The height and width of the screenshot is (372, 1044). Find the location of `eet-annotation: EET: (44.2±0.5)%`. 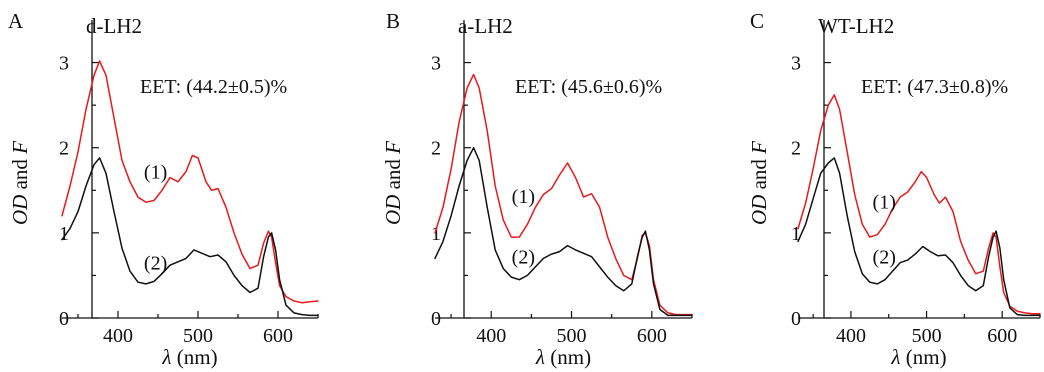

eet-annotation: EET: (44.2±0.5)% is located at coordinates (213, 87).